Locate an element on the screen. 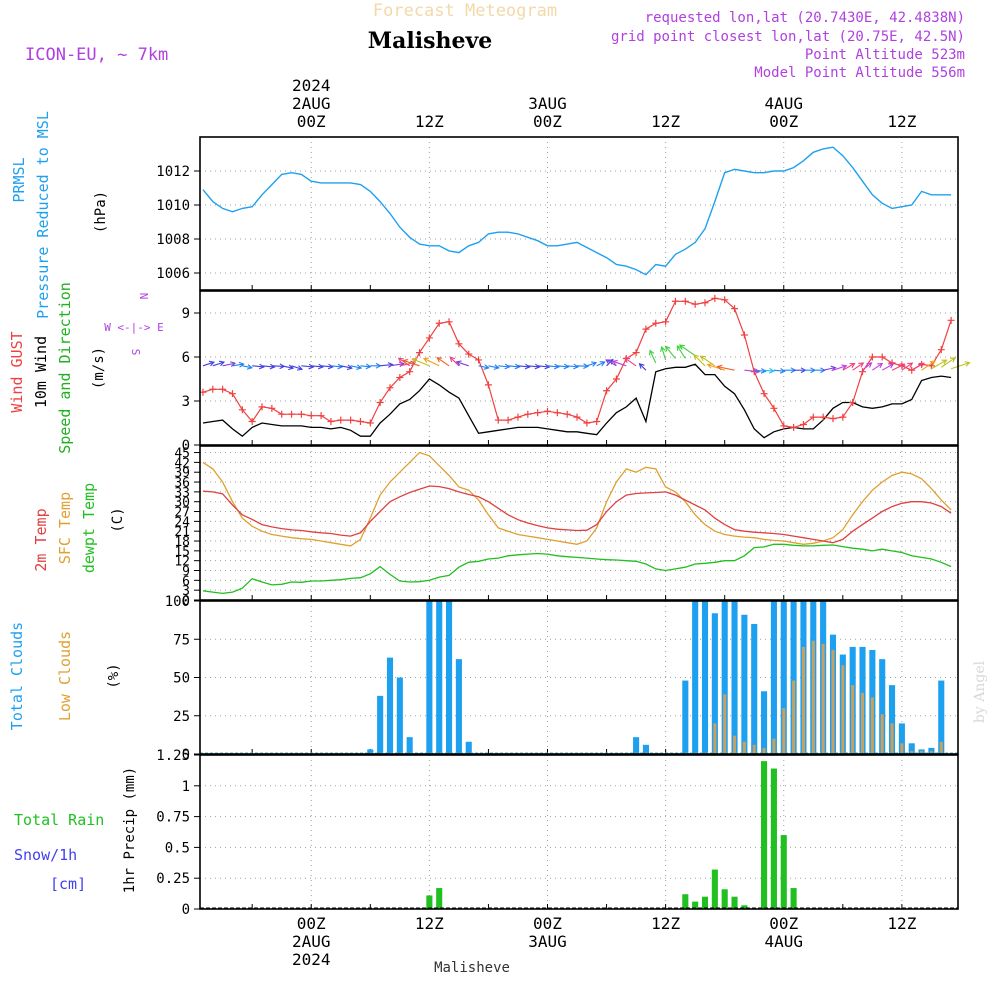 This screenshot has height=1004, width=1000. y-tick-label: 0.75 is located at coordinates (173, 818).